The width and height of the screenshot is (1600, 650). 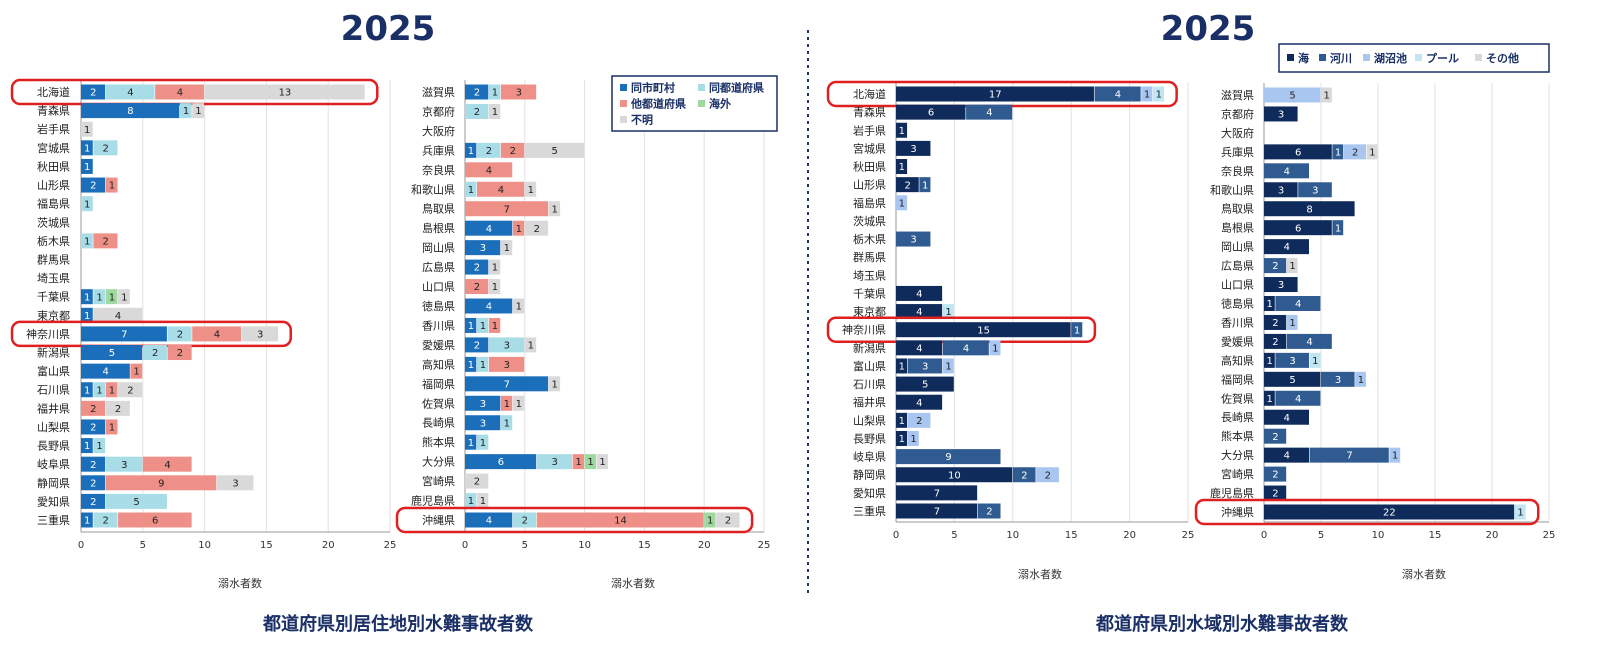 I want to click on category-label: 福島県, so click(x=869, y=203).